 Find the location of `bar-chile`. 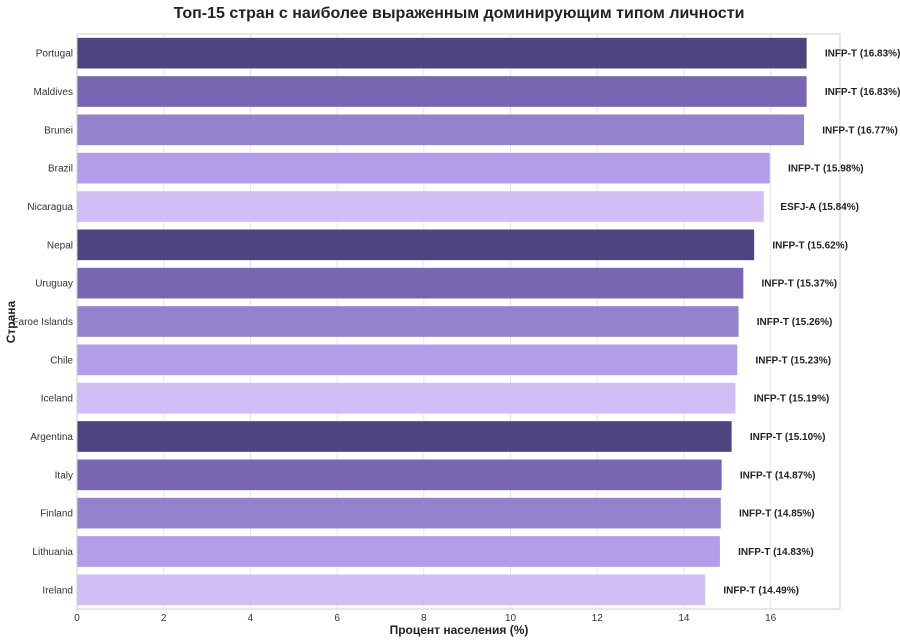

bar-chile is located at coordinates (407, 360).